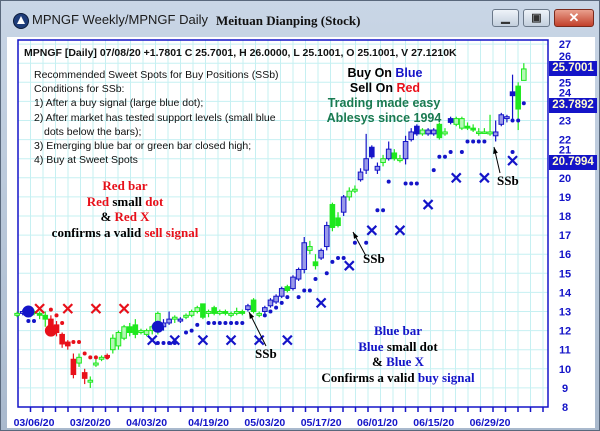 This screenshot has width=600, height=431. I want to click on price-box-upper: 23.7892, so click(573, 105).